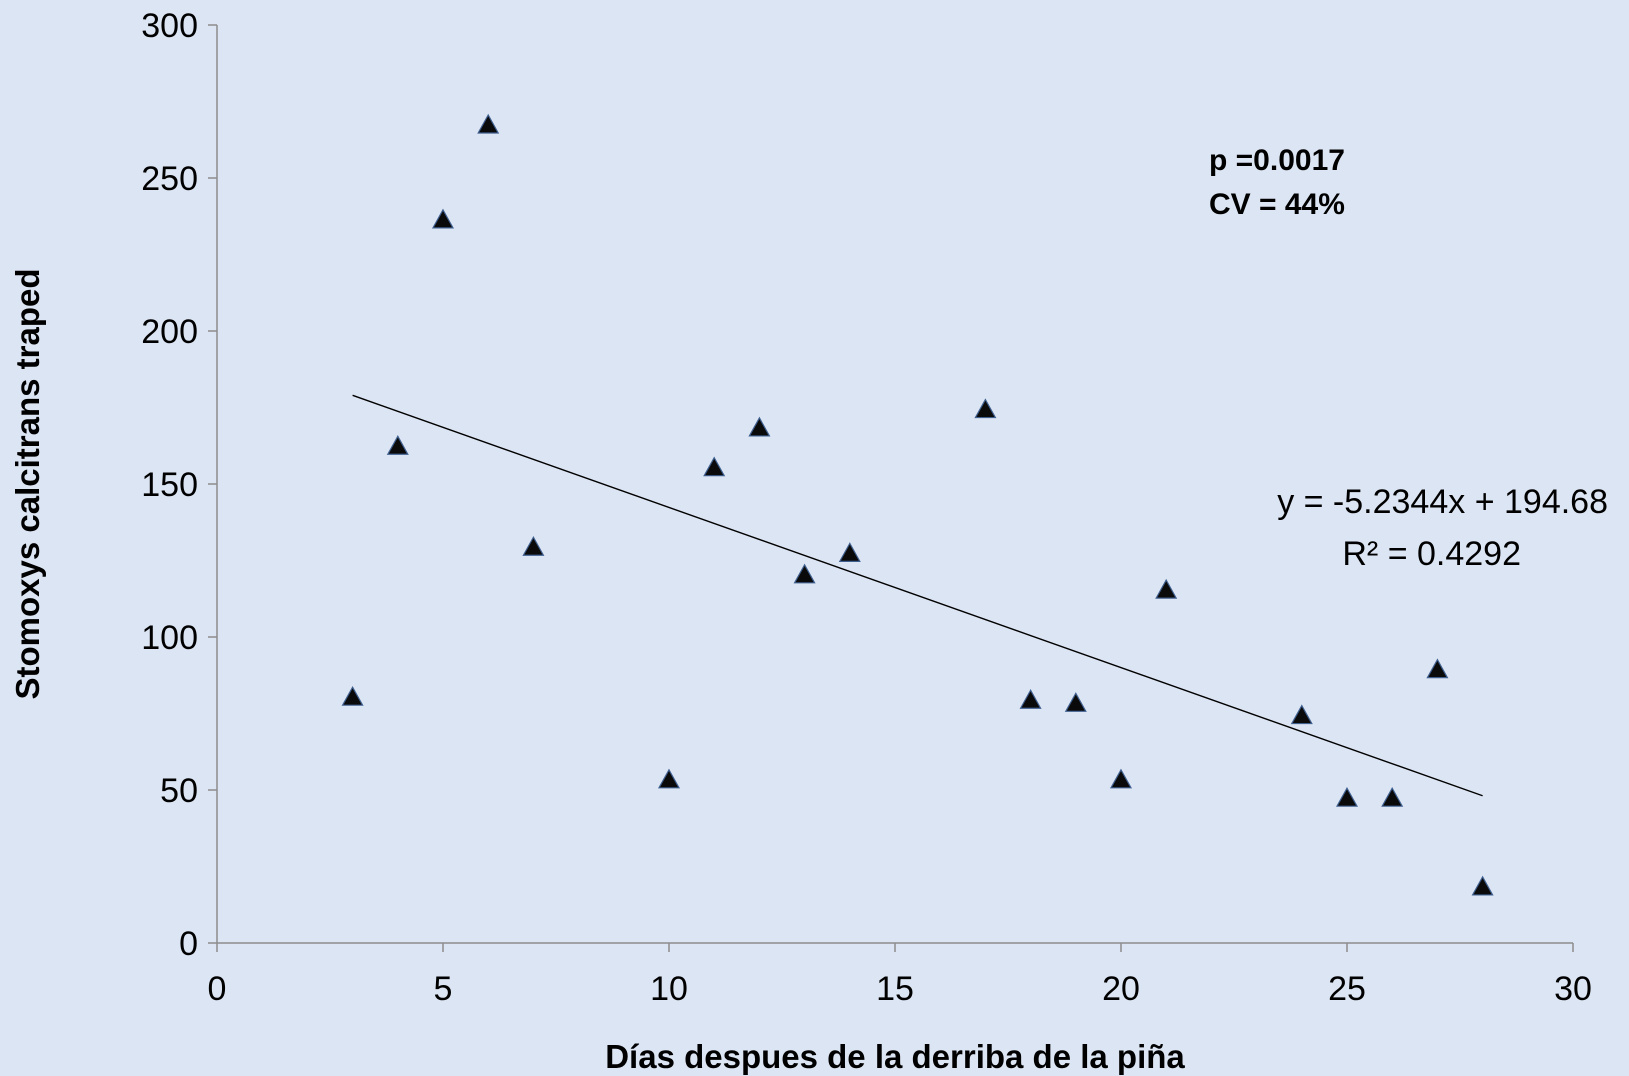 This screenshot has height=1076, width=1629. Describe the element at coordinates (188, 944) in the screenshot. I see `y-tick-label: 0` at that location.